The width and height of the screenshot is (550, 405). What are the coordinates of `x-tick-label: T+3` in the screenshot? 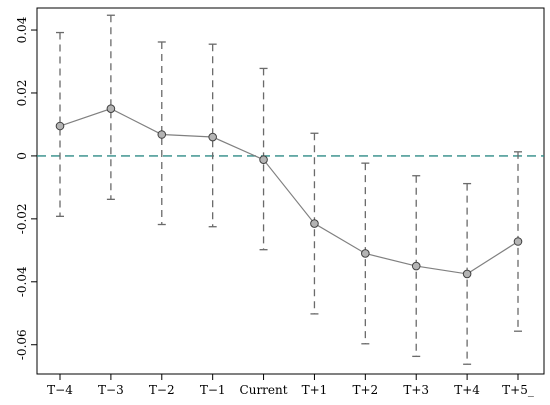 It's located at (416, 390).